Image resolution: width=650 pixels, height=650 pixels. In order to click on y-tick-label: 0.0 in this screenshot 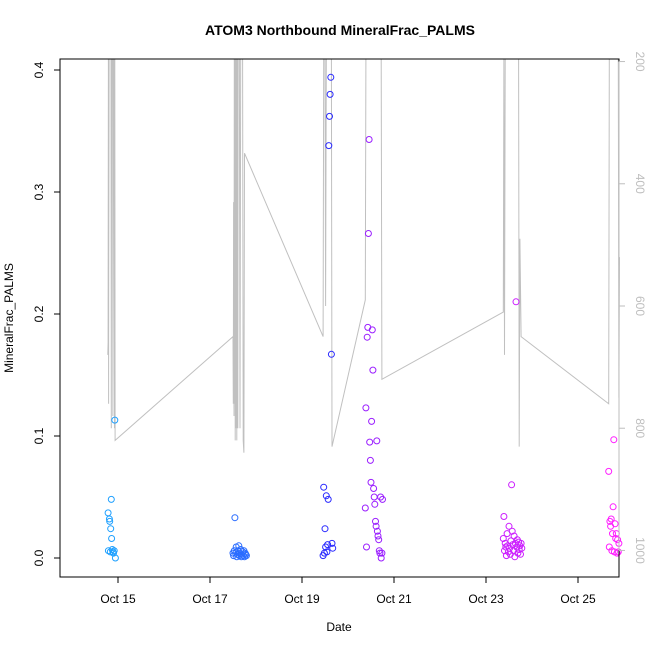, I will do `click(39, 557)`.